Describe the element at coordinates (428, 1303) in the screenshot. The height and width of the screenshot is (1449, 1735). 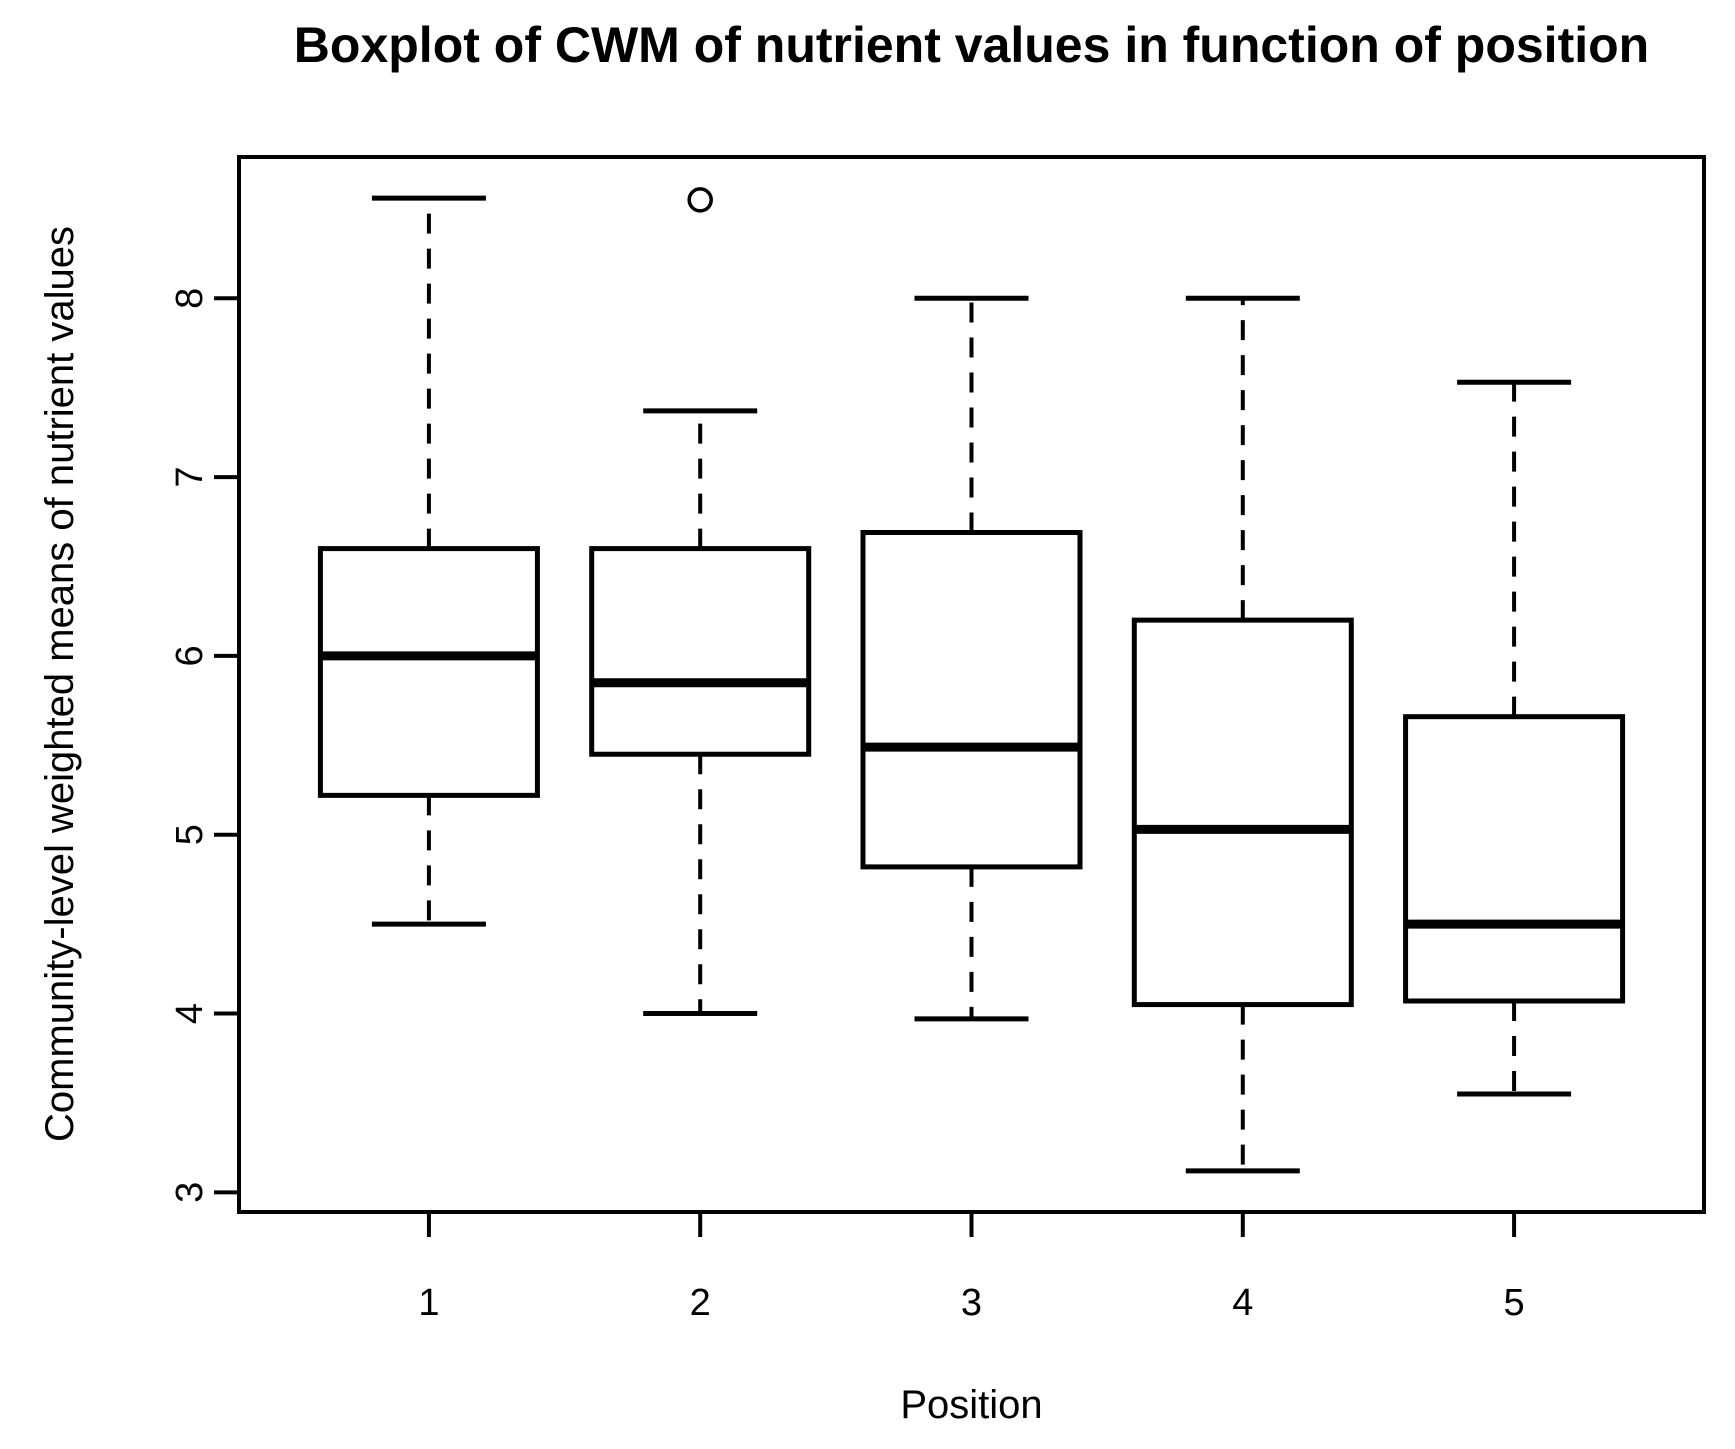
I see `x-tick-label: 1` at that location.